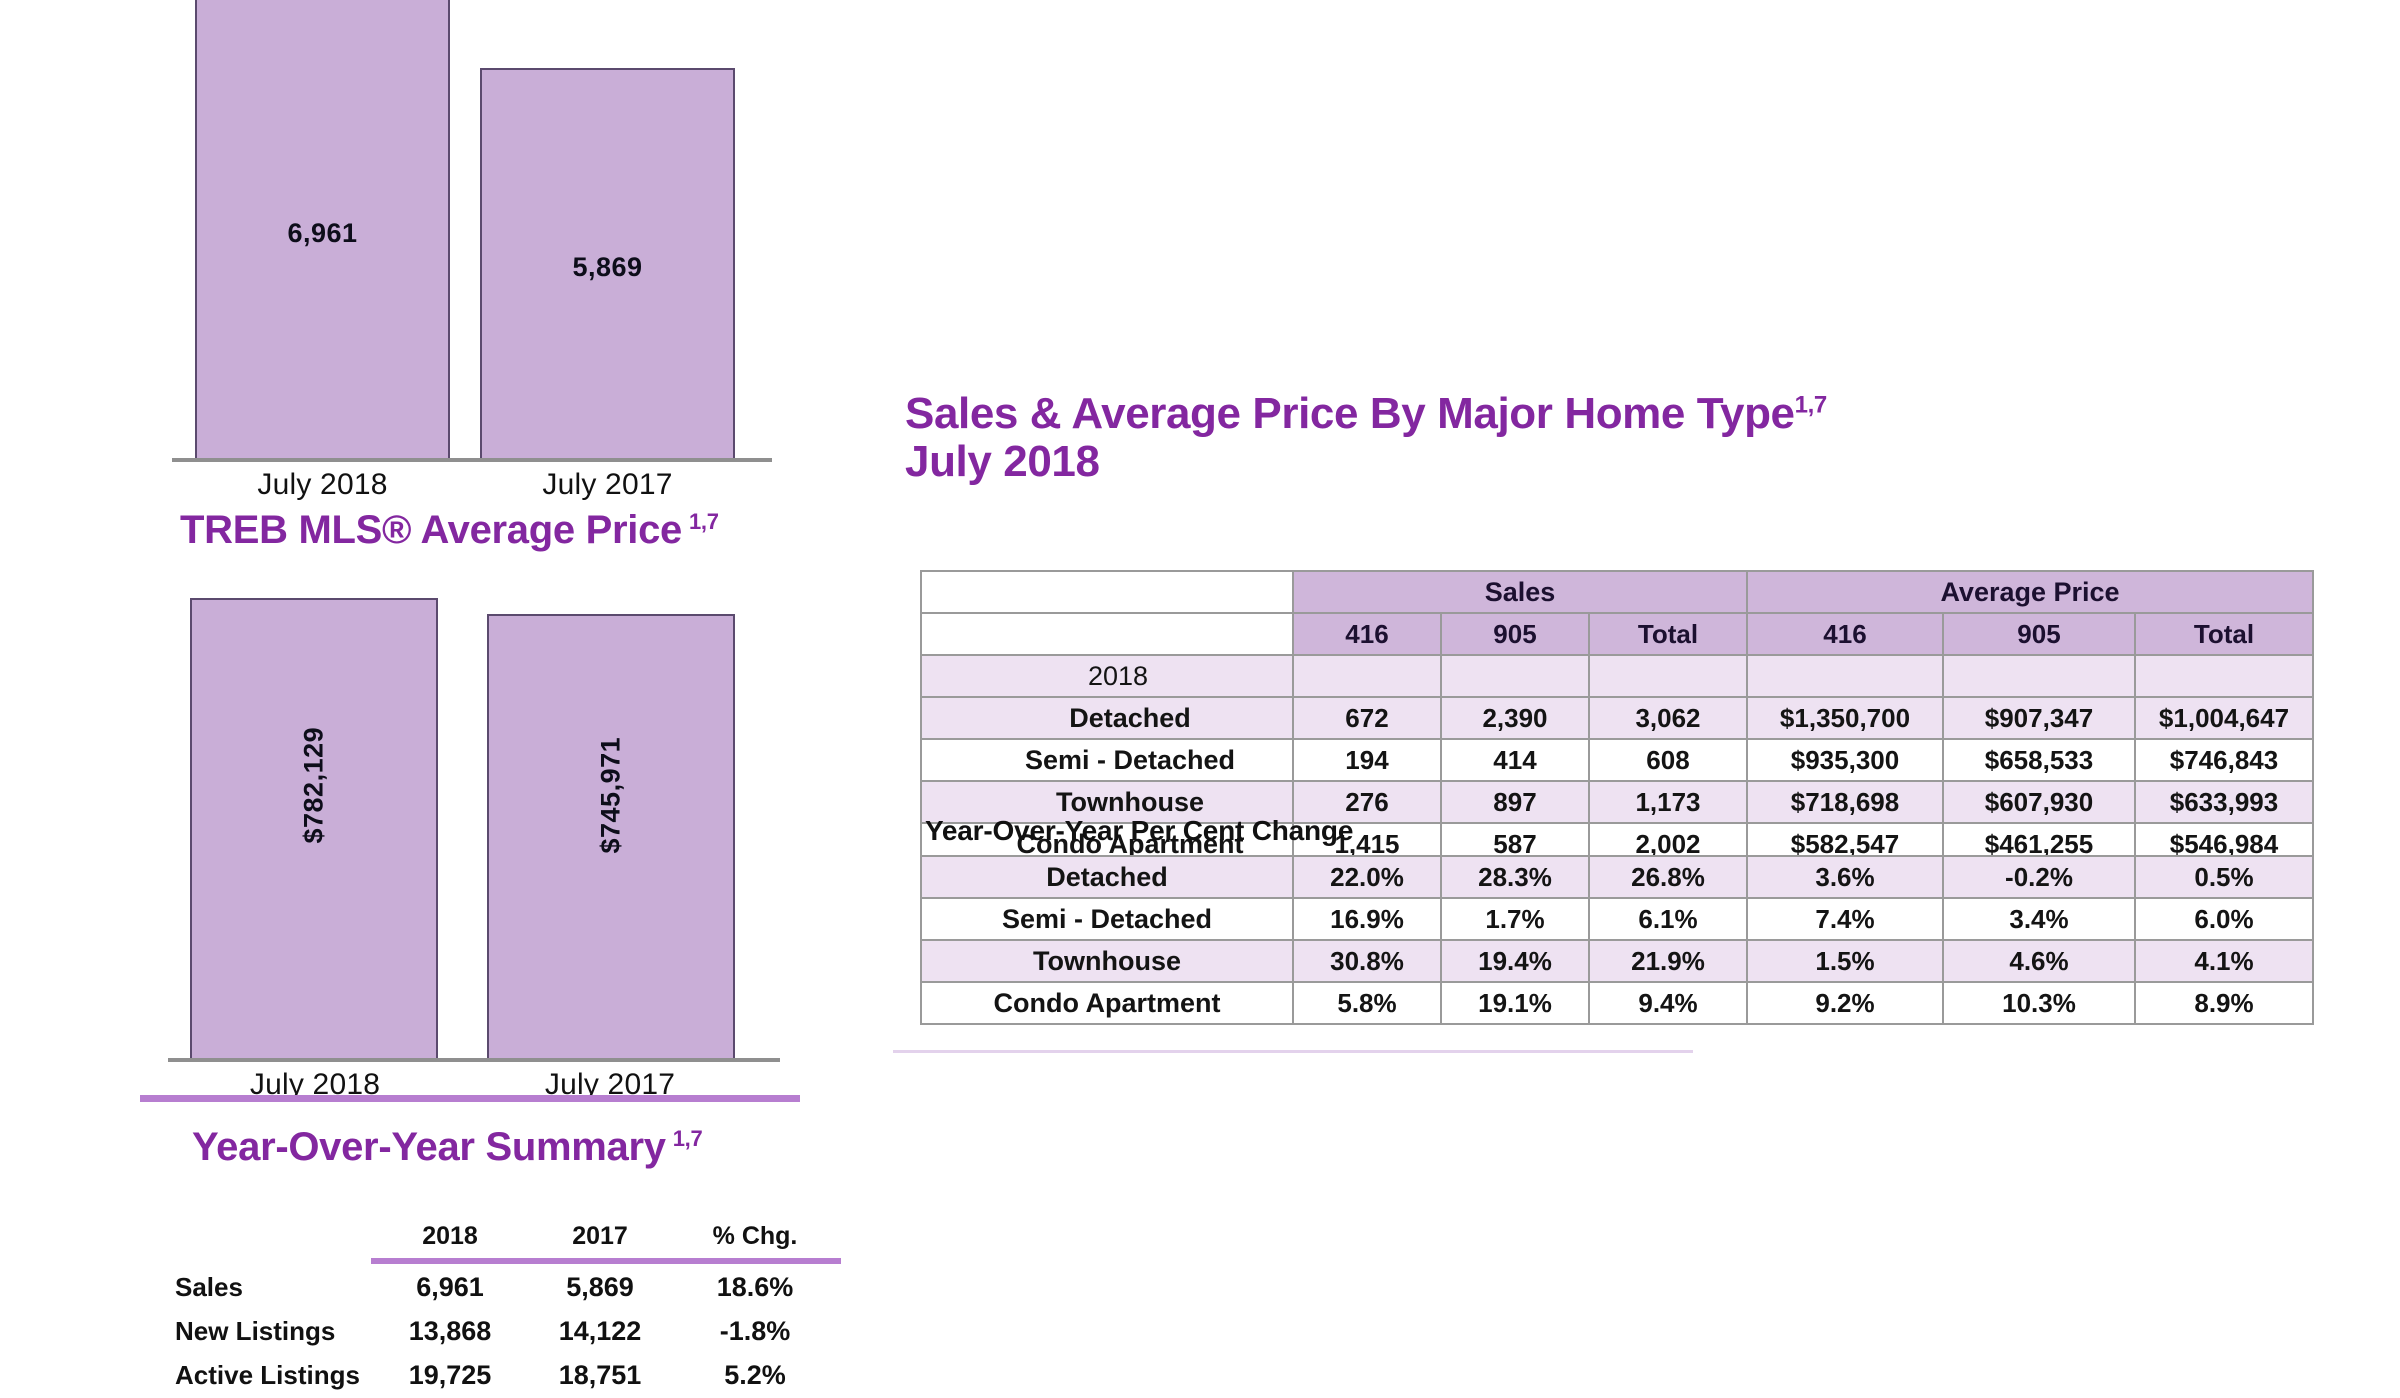  I want to click on table-row-year-c1, so click(1367, 676).